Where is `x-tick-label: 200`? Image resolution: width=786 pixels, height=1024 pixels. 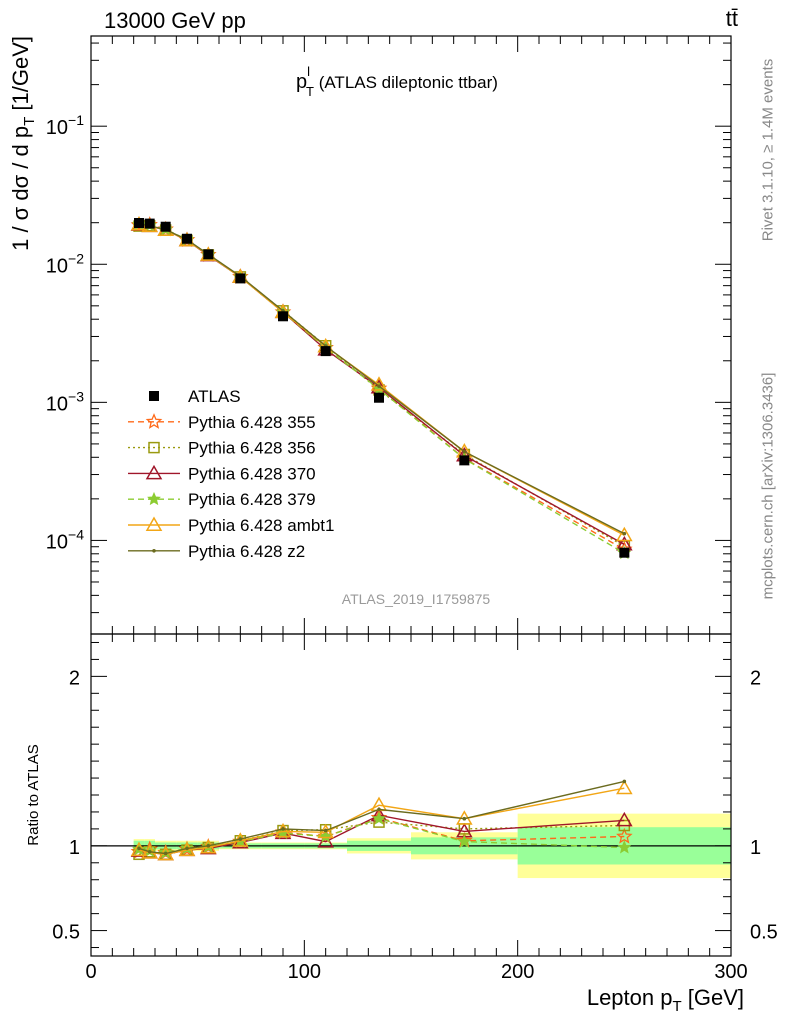 x-tick-label: 200 is located at coordinates (517, 972).